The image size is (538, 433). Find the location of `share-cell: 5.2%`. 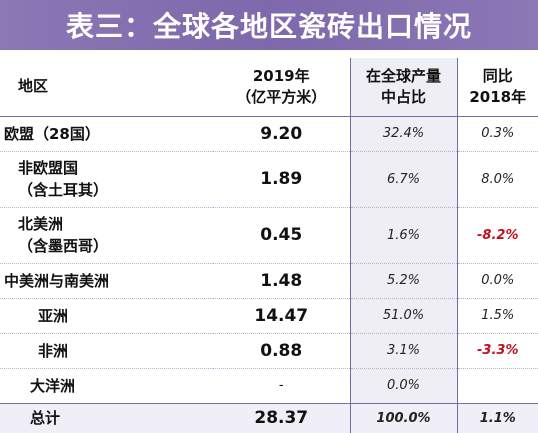

share-cell: 5.2% is located at coordinates (403, 281).